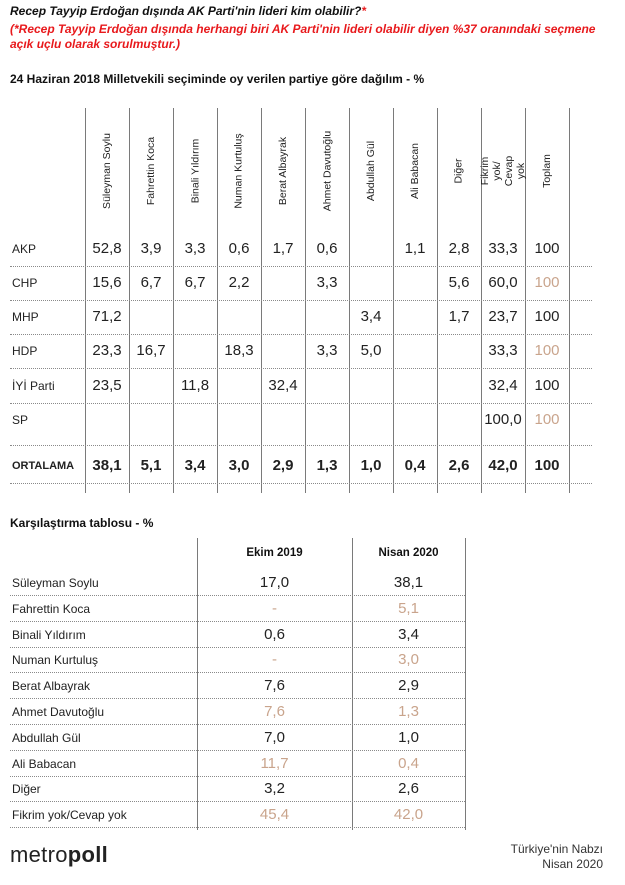 Image resolution: width=625 pixels, height=885 pixels. What do you see at coordinates (55, 583) in the screenshot?
I see `row-label: Süleyman Soylu` at bounding box center [55, 583].